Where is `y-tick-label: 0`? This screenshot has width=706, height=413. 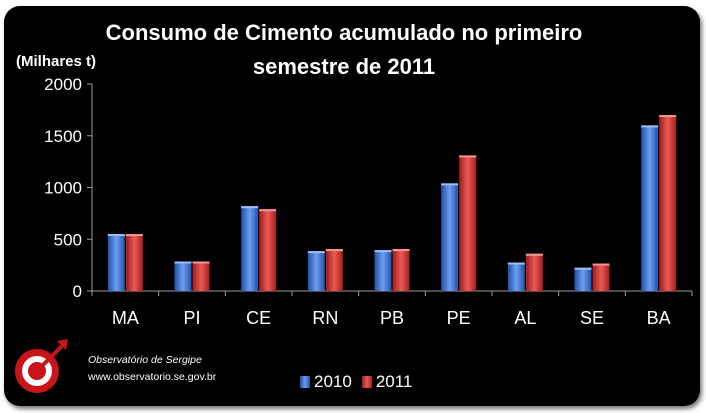
y-tick-label: 0 is located at coordinates (77, 291).